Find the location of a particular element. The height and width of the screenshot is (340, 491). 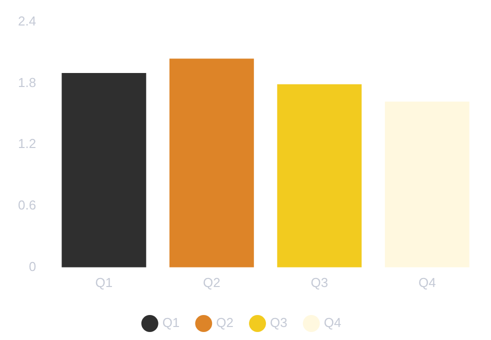

x-tick-label: Q3 is located at coordinates (319, 282).